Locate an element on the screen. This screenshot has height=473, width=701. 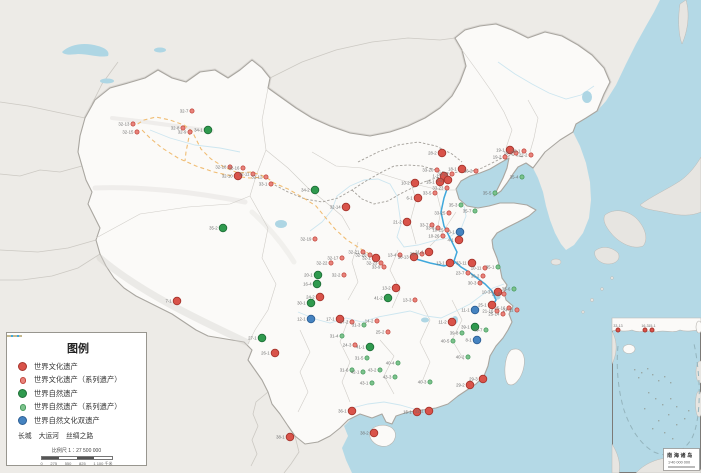
heritage-site-code: 26-1 is located at coordinates (265, 353).